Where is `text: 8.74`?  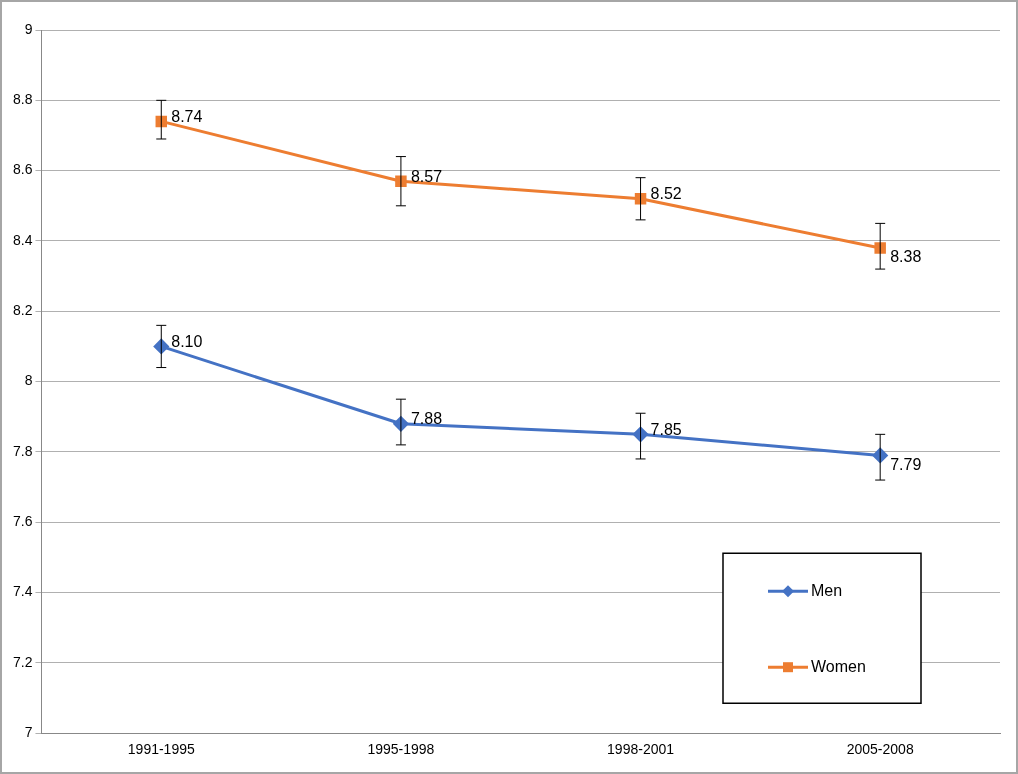
text: 8.74 is located at coordinates (187, 116).